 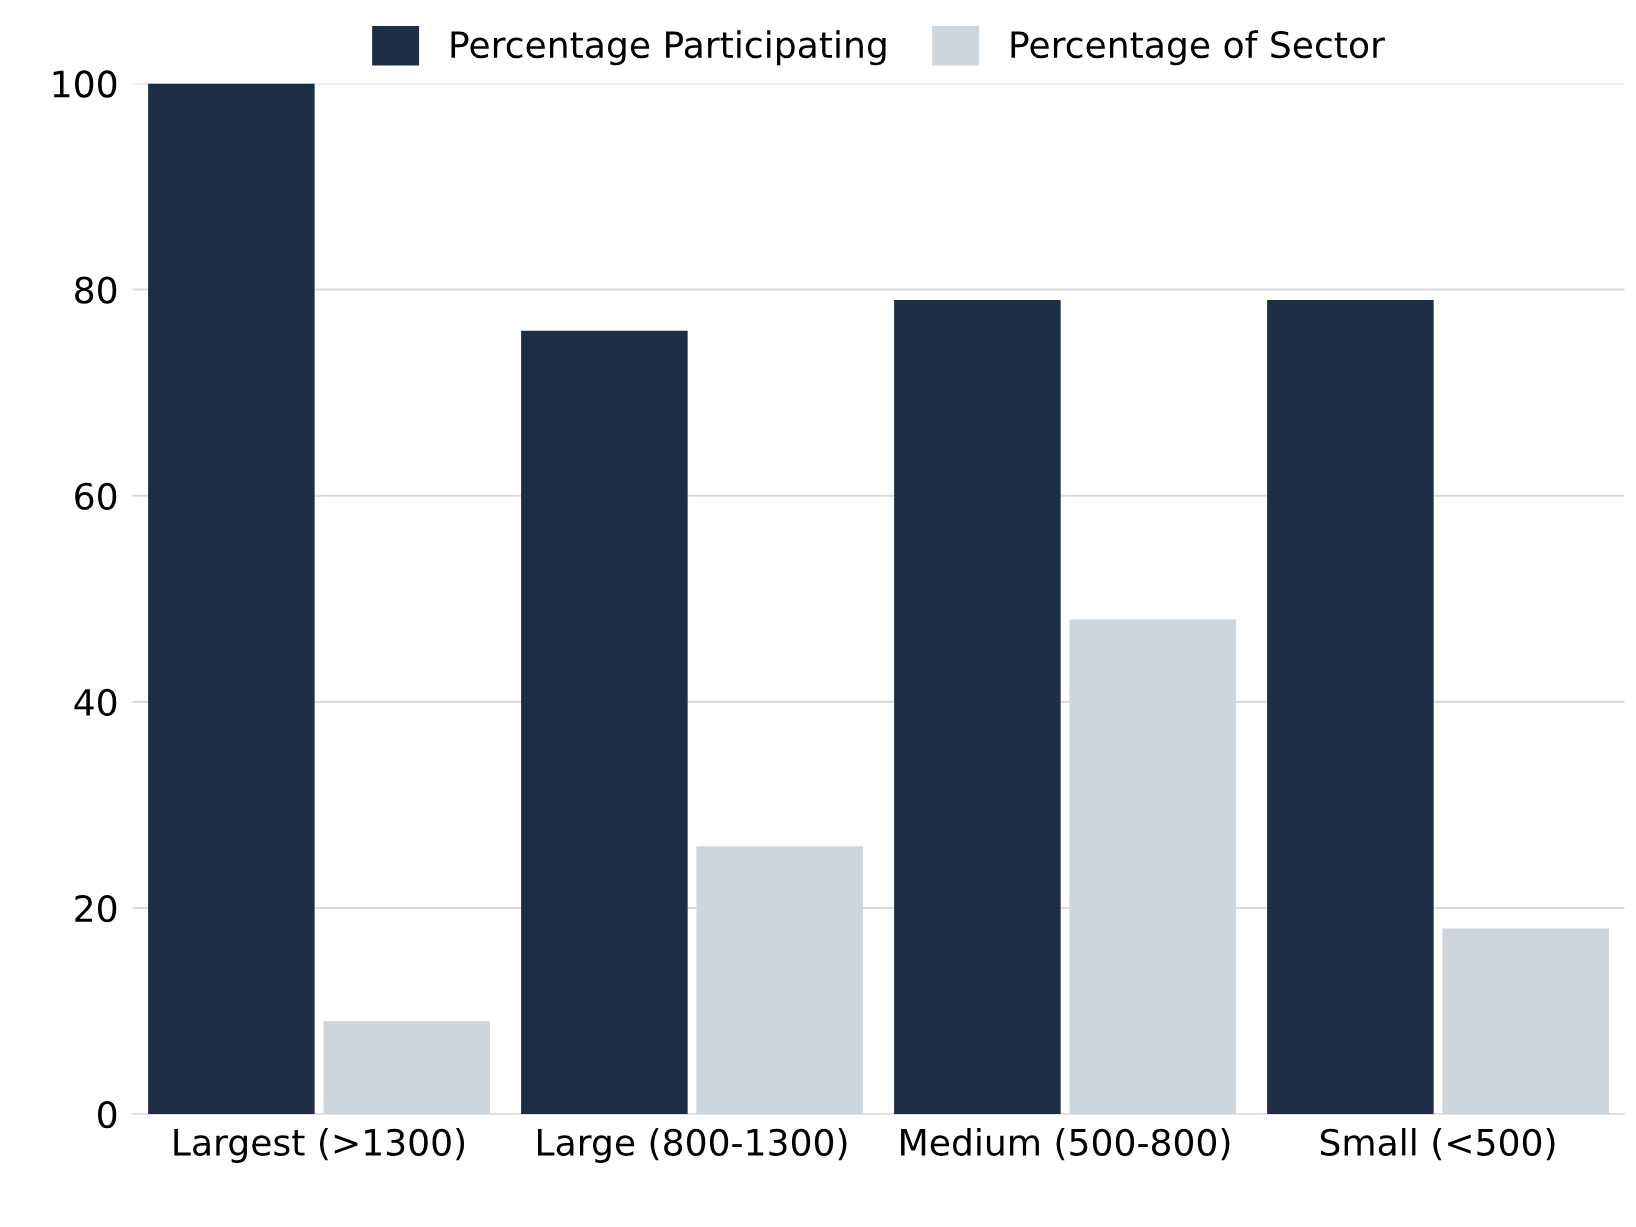 What do you see at coordinates (96, 908) in the screenshot?
I see `y-tick-label: 20` at bounding box center [96, 908].